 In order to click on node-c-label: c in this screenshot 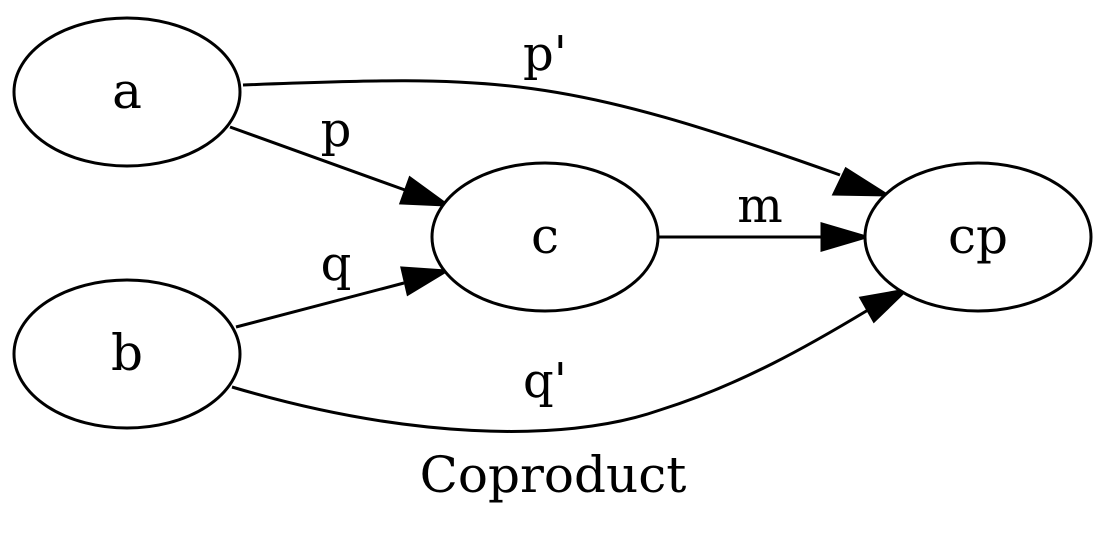, I will do `click(545, 236)`.